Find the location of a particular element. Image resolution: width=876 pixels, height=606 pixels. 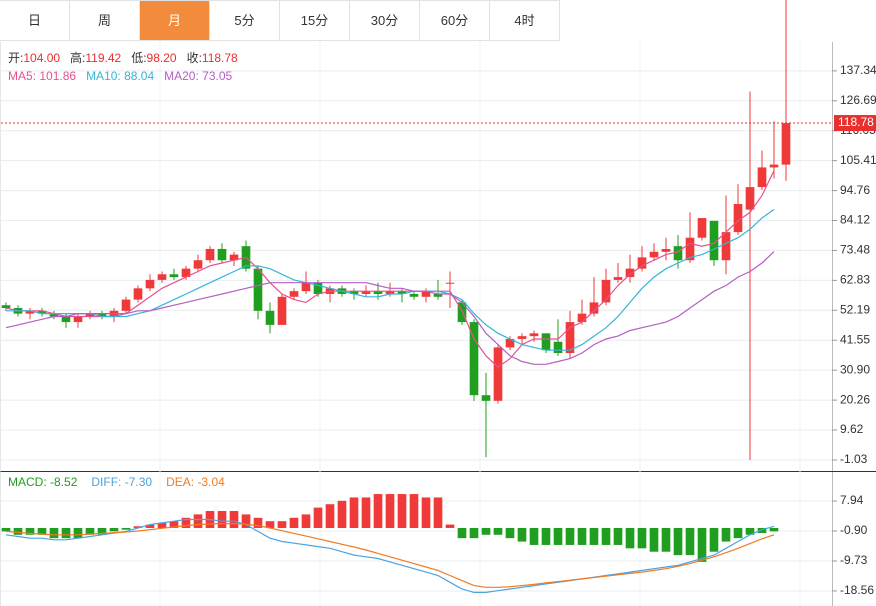

y-tick-label: 126.69 is located at coordinates (858, 100).